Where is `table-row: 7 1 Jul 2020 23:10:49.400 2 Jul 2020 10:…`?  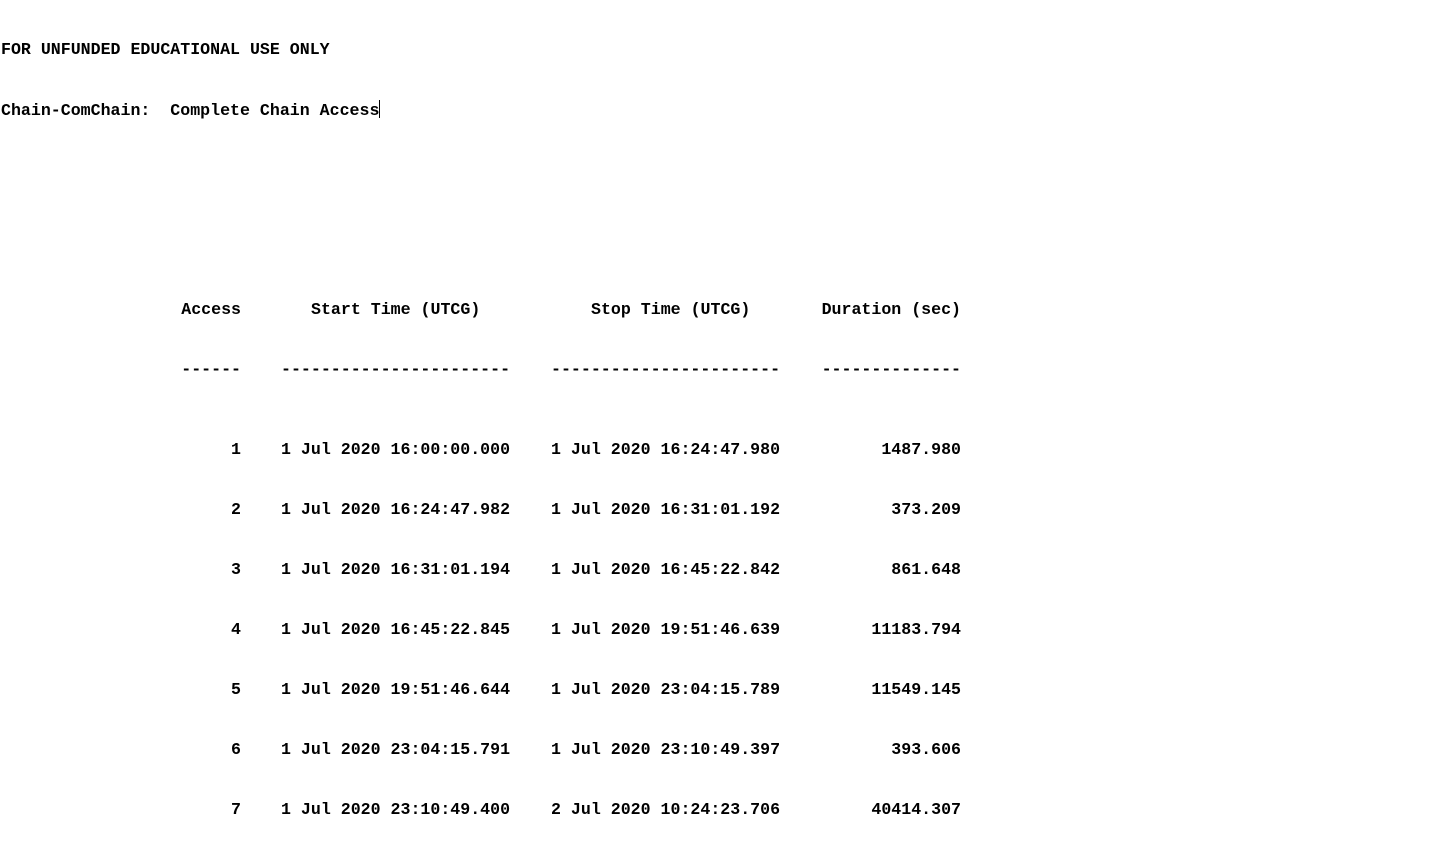
table-row: 7 1 Jul 2020 23:10:49.400 2 Jul 2020 10:… is located at coordinates (481, 810).